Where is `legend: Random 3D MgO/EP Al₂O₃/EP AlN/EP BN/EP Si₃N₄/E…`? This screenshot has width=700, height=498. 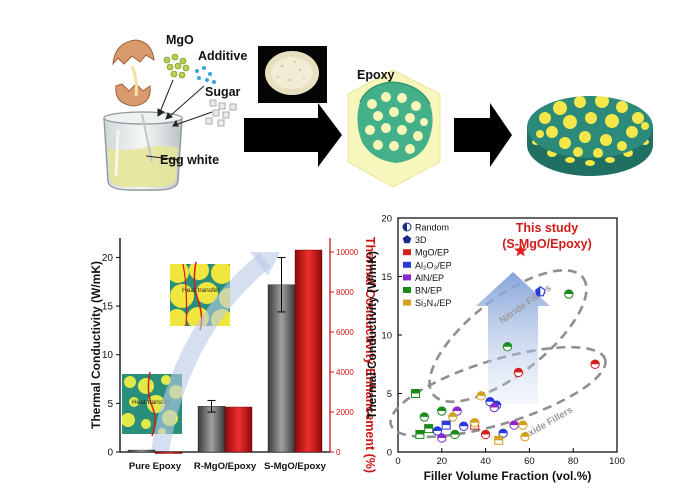
legend: Random 3D MgO/EP Al₂O₃/EP AlN/EP BN/EP Si₃N₄/E… is located at coordinates (427, 265).